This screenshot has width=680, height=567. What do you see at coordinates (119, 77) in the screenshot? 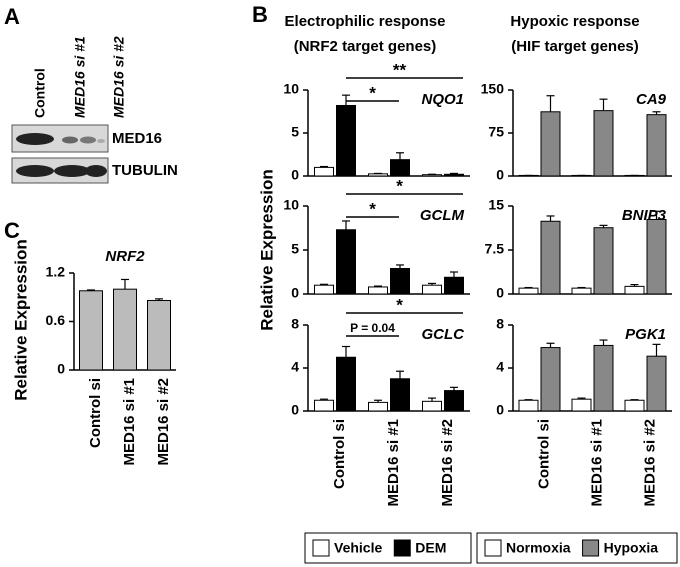
I see `lane-label: MED16 si #2` at bounding box center [119, 77].